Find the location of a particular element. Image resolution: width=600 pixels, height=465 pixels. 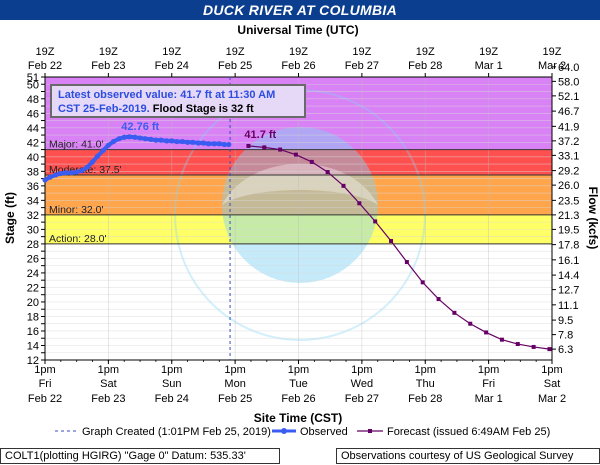

flow-tick-label: 46.7 is located at coordinates (568, 112).